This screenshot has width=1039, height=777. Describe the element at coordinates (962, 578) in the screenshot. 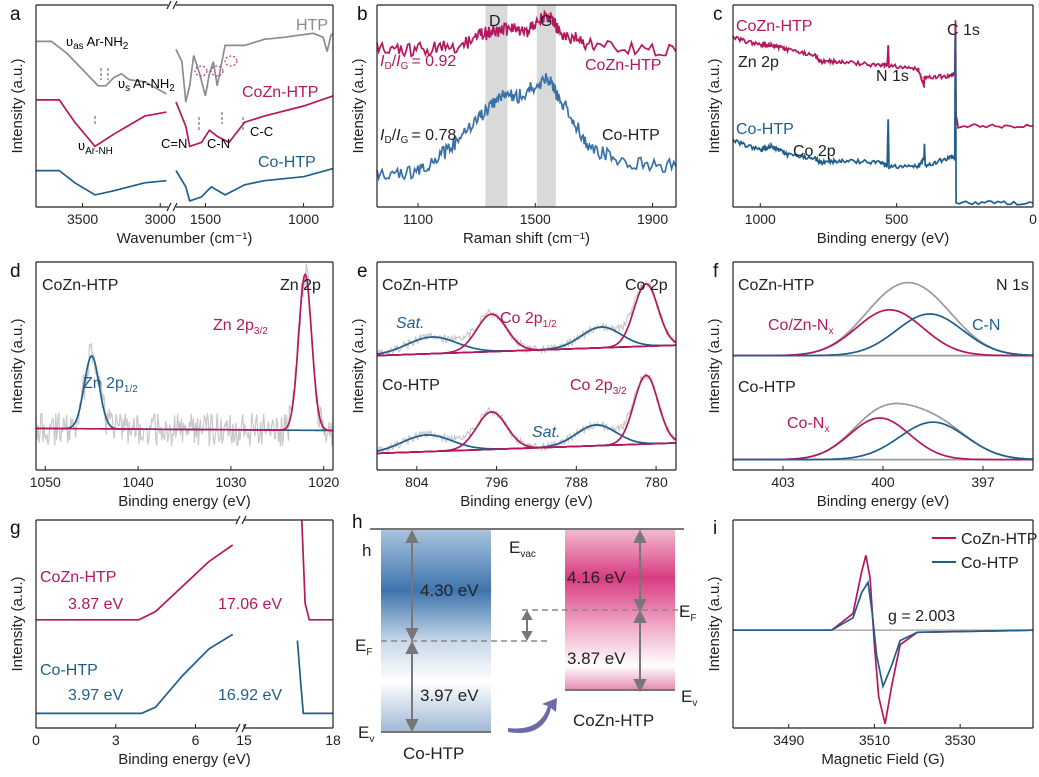

I see `panel-i-annotations: CoZn-HTP Co-HTP g = 2.003` at that location.